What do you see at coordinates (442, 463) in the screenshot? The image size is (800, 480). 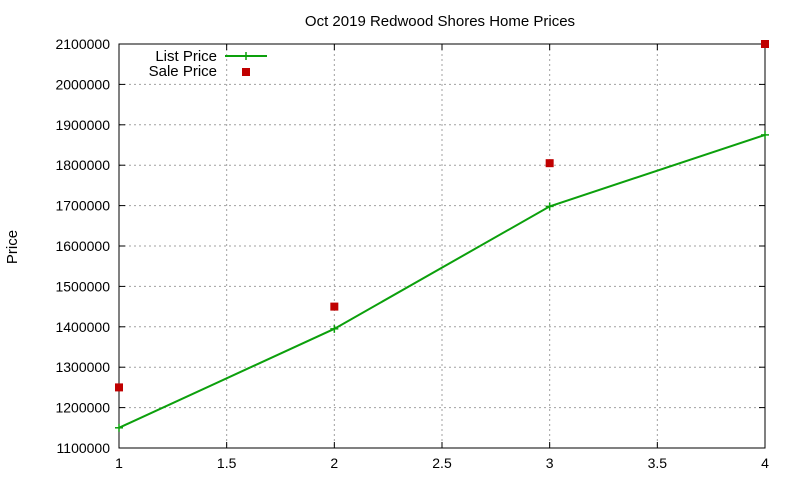 I see `x-tick-label: 2.5` at bounding box center [442, 463].